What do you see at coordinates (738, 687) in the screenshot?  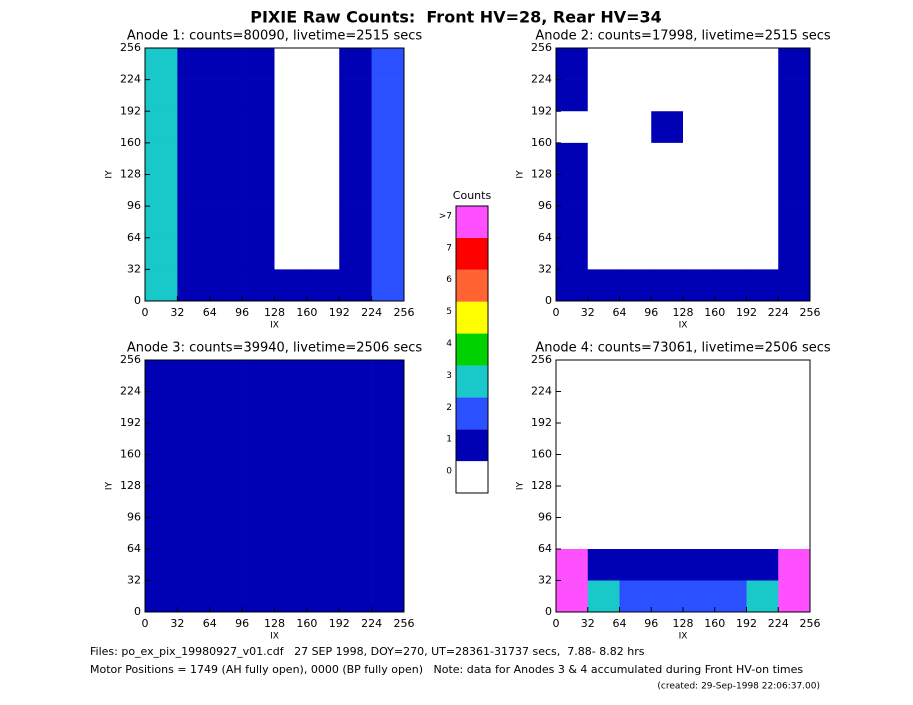 I see `footer-created: (created: 29-Sep-1998 22:06:37.00)` at bounding box center [738, 687].